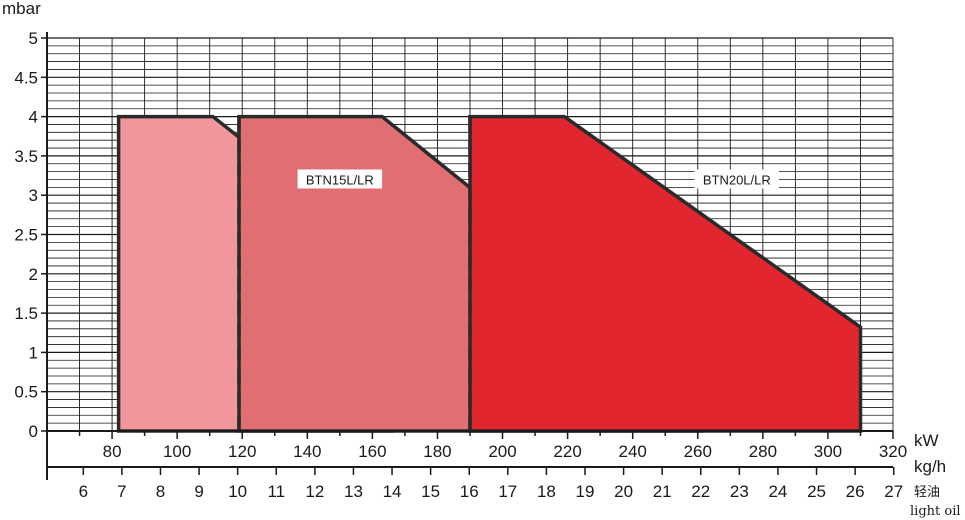 The height and width of the screenshot is (520, 965). I want to click on x-kw-tick-label: 140, so click(307, 451).